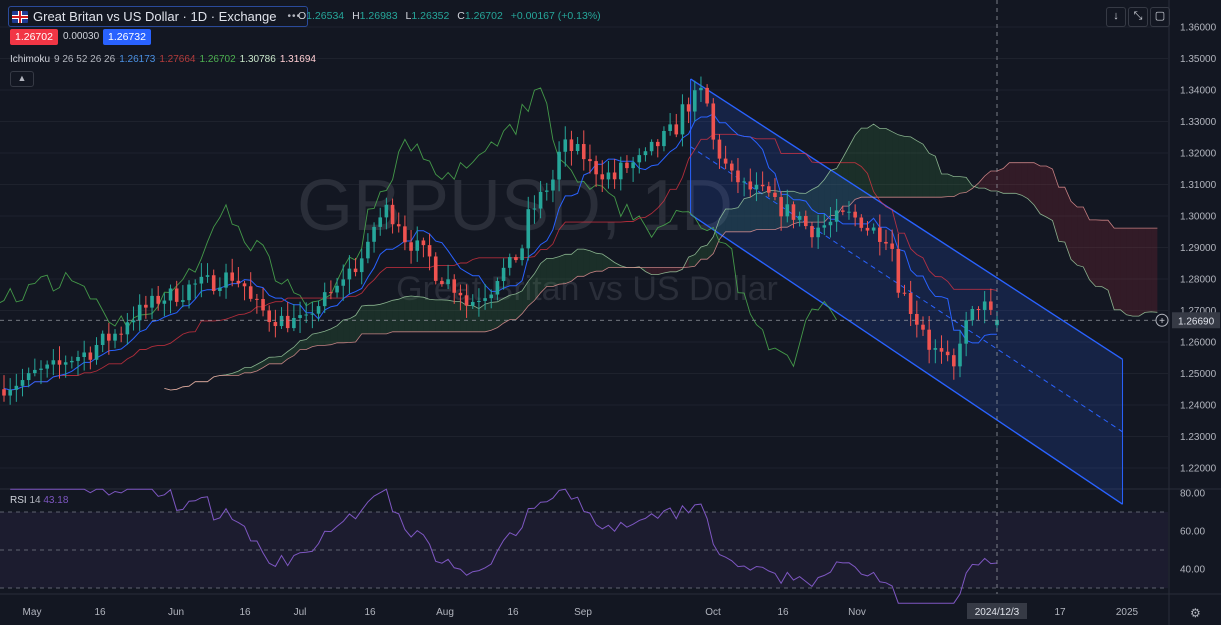 The width and height of the screenshot is (1221, 625). What do you see at coordinates (22, 79) in the screenshot?
I see `collapse-legend-button: ▲` at bounding box center [22, 79].